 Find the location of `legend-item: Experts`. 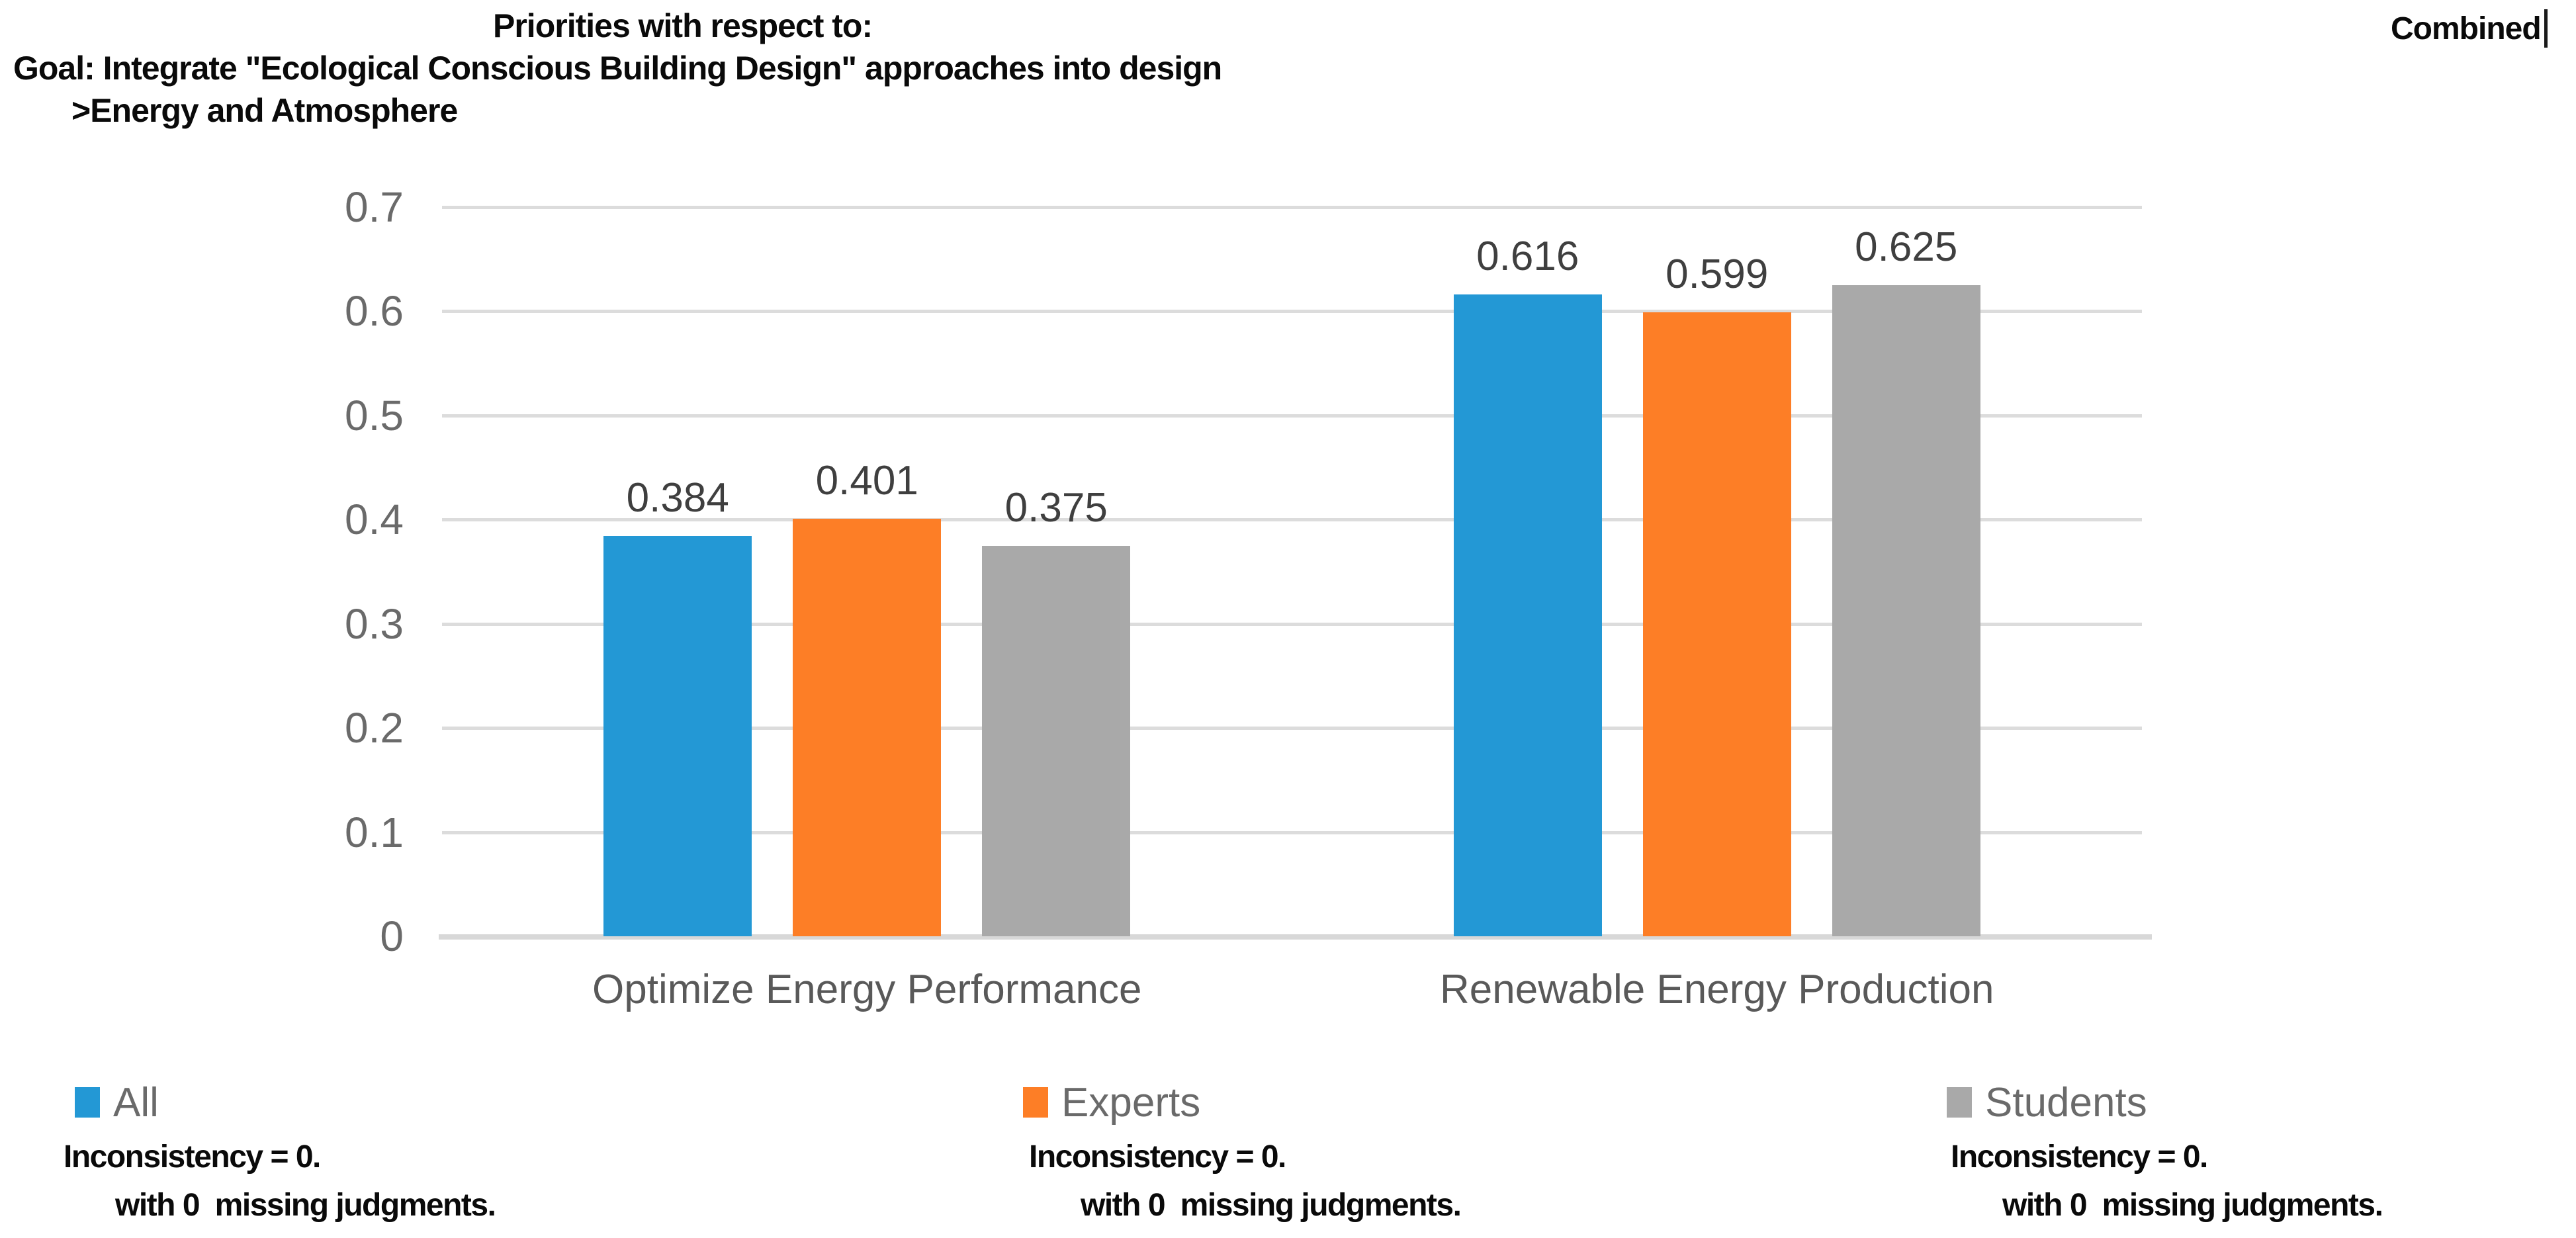

legend-item: Experts is located at coordinates (1111, 1102).